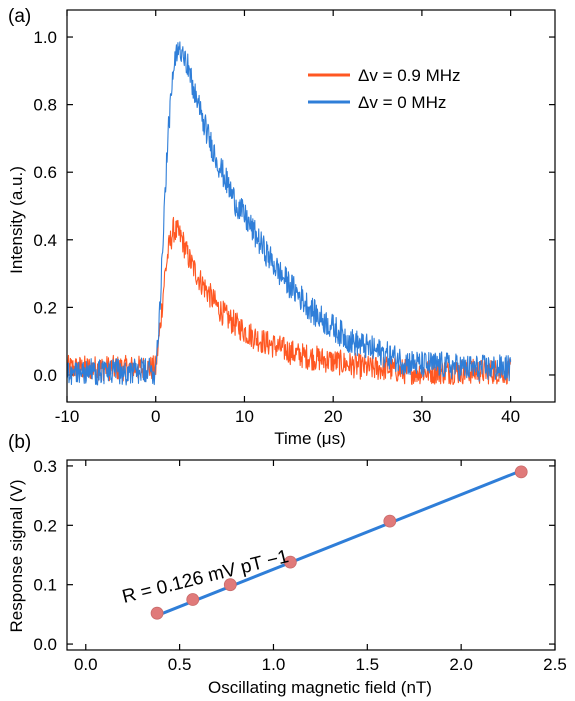 The image size is (575, 701). I want to click on x-tick-label: 0.5, so click(180, 664).